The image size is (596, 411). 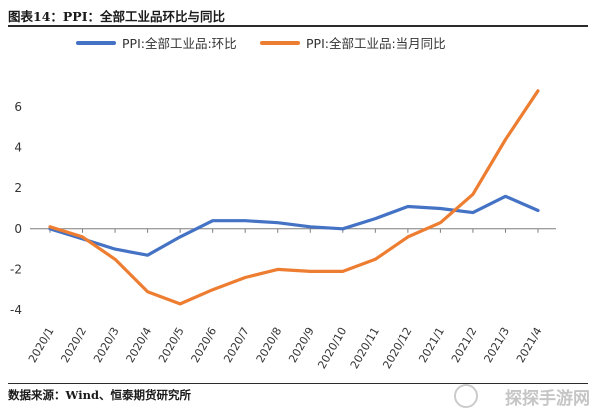 I want to click on source-divider, so click(x=298, y=383).